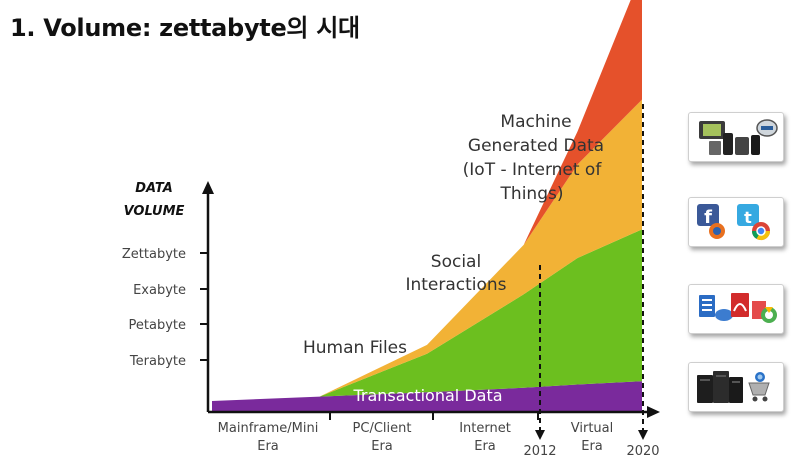 The height and width of the screenshot is (468, 800). What do you see at coordinates (154, 188) in the screenshot?
I see `y-axis-label-line1: DATA` at bounding box center [154, 188].